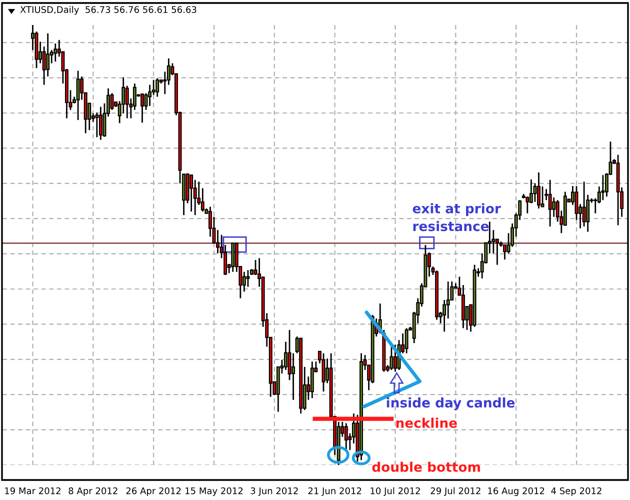 Image resolution: width=630 pixels, height=500 pixels. Describe the element at coordinates (274, 491) in the screenshot. I see `x-tick-label: 3 Jun 2012` at that location.